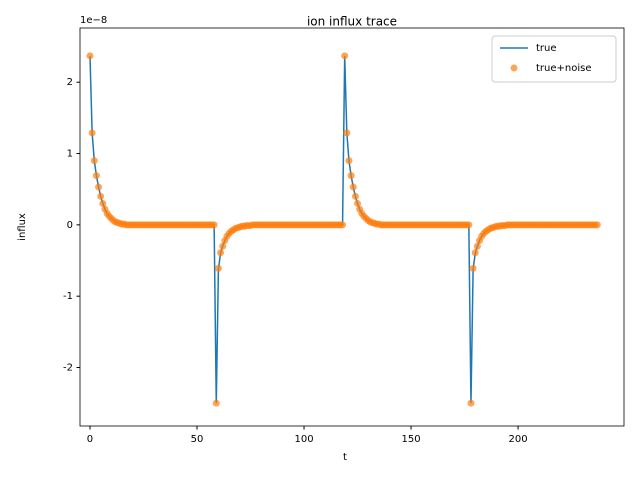  What do you see at coordinates (352, 22) in the screenshot?
I see `chart-title: ion influx trace` at bounding box center [352, 22].